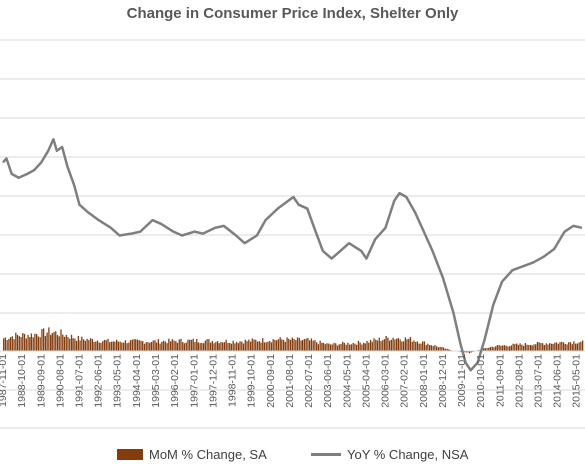 This screenshot has height=471, width=585. I want to click on x-tick-label: 2010-10-01, so click(481, 381).